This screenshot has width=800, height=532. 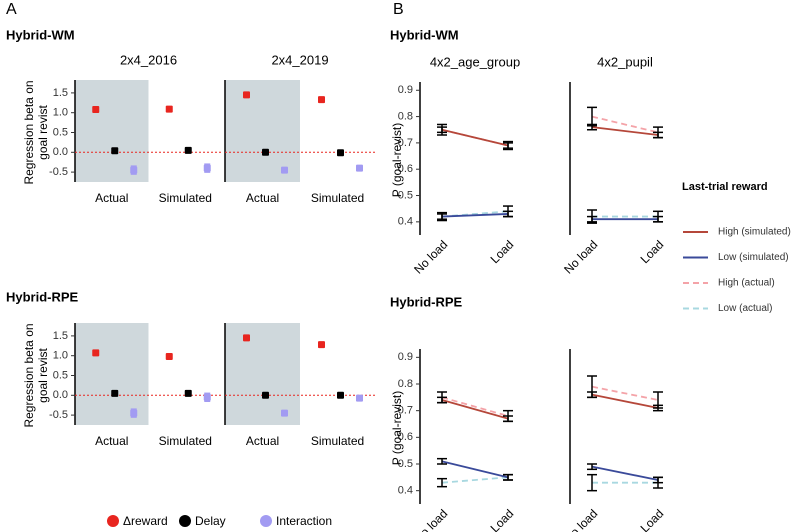 I want to click on legend-label: High (simulated), so click(x=754, y=232).